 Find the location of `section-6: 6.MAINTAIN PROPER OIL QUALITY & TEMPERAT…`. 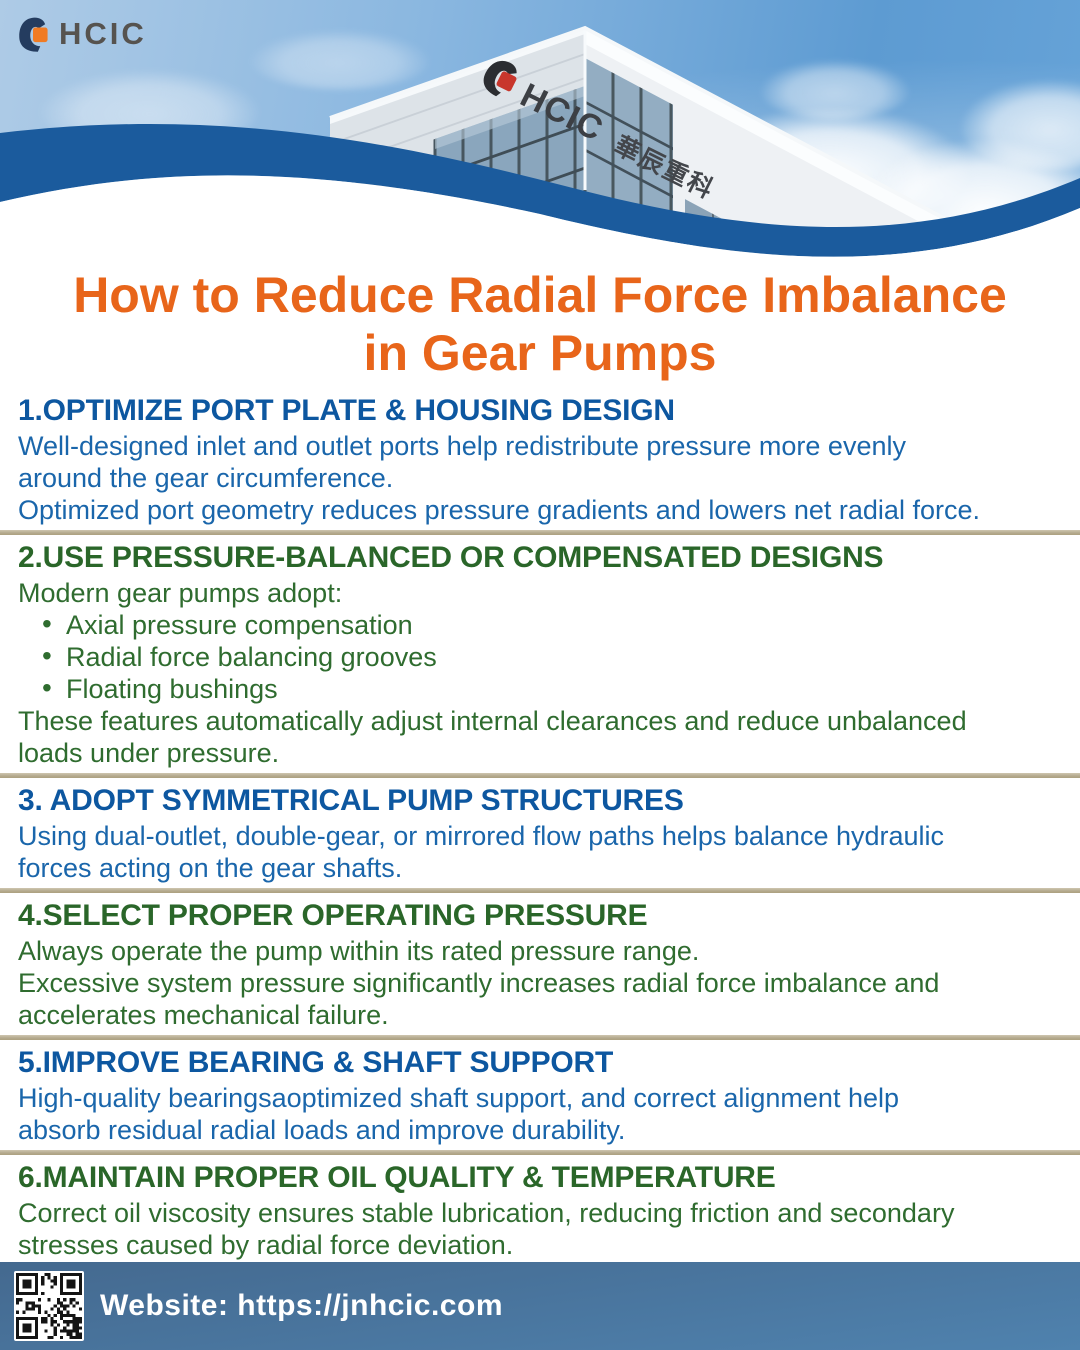

section-6: 6.MAINTAIN PROPER OIL QUALITY & TEMPERAT… is located at coordinates (540, 1211).